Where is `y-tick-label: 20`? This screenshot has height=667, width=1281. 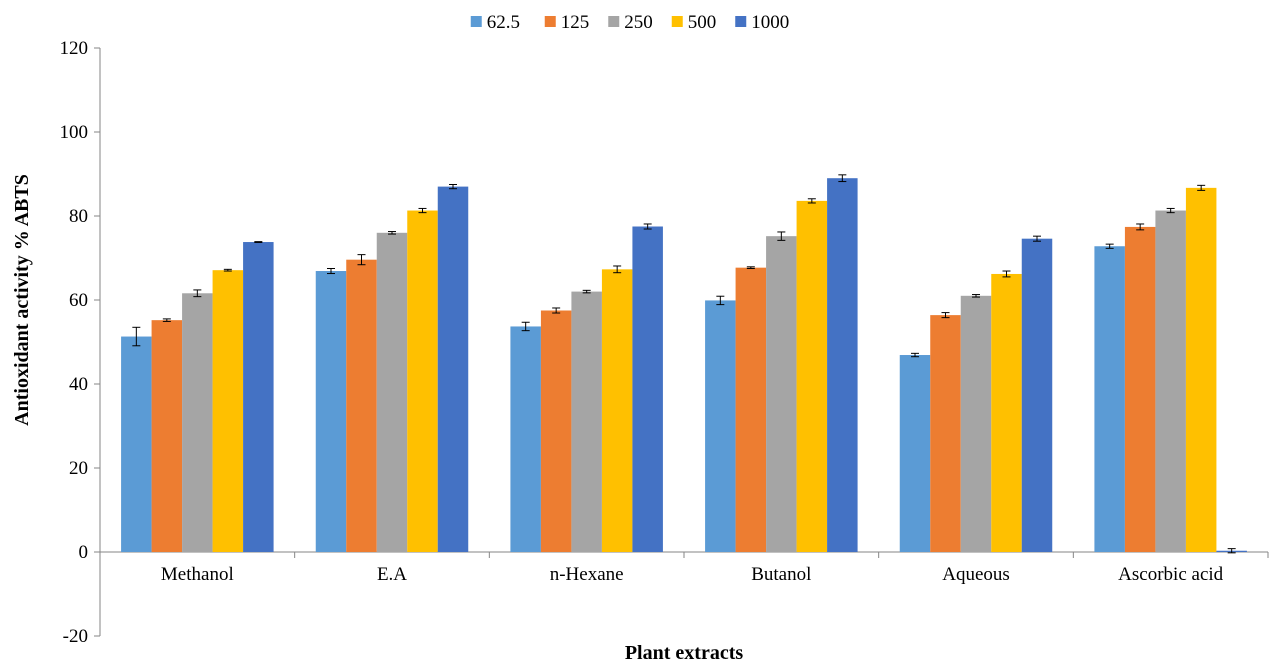 y-tick-label: 20 is located at coordinates (78, 468).